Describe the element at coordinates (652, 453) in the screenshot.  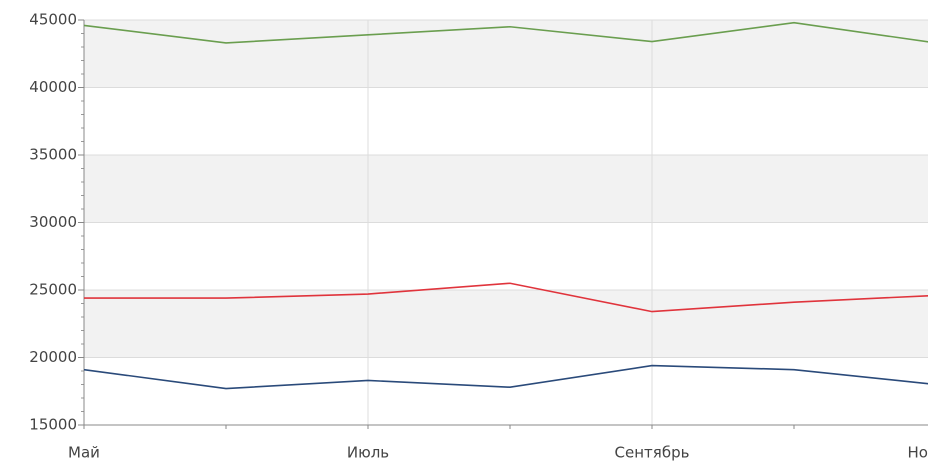
I see `x-tick-label: Сентябрь` at that location.